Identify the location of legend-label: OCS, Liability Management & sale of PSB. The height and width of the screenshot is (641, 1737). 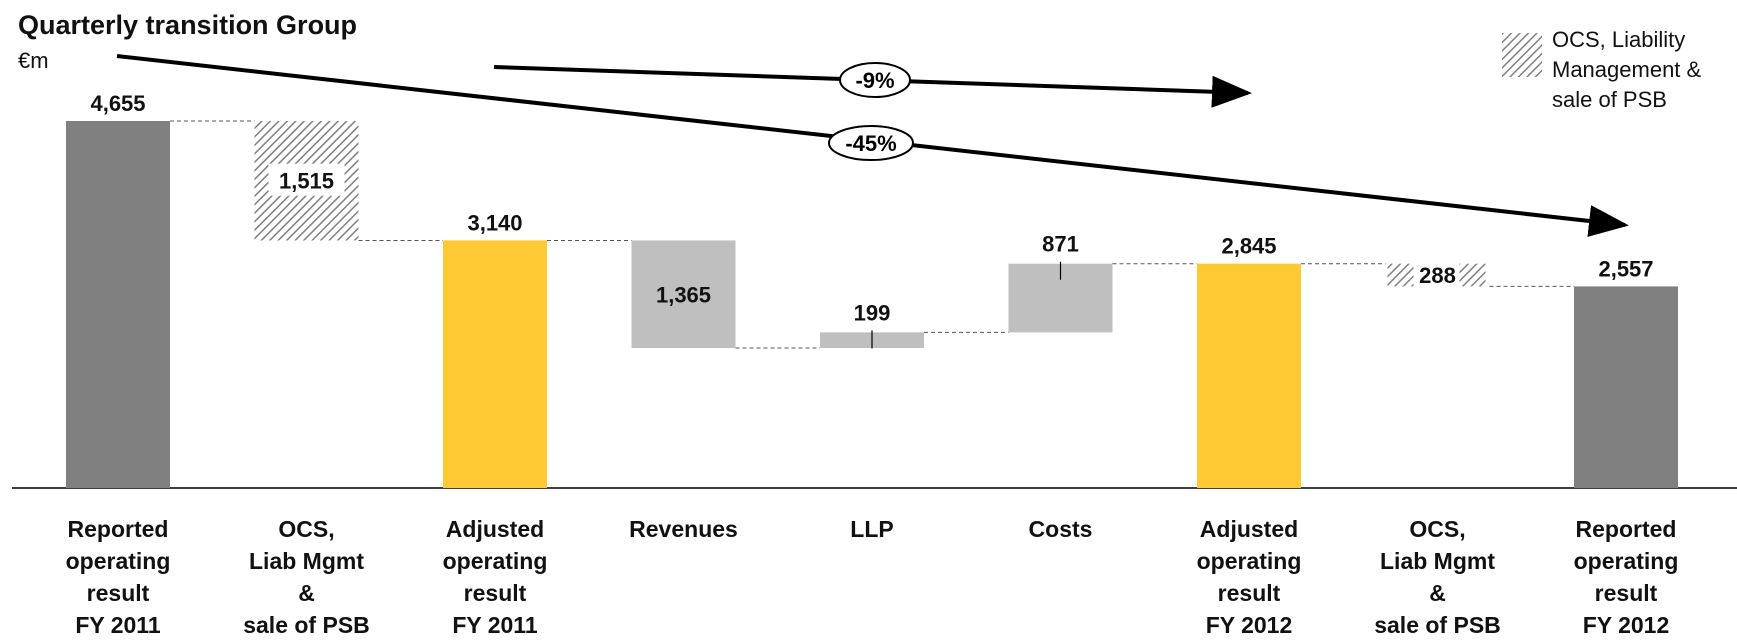
(1627, 69).